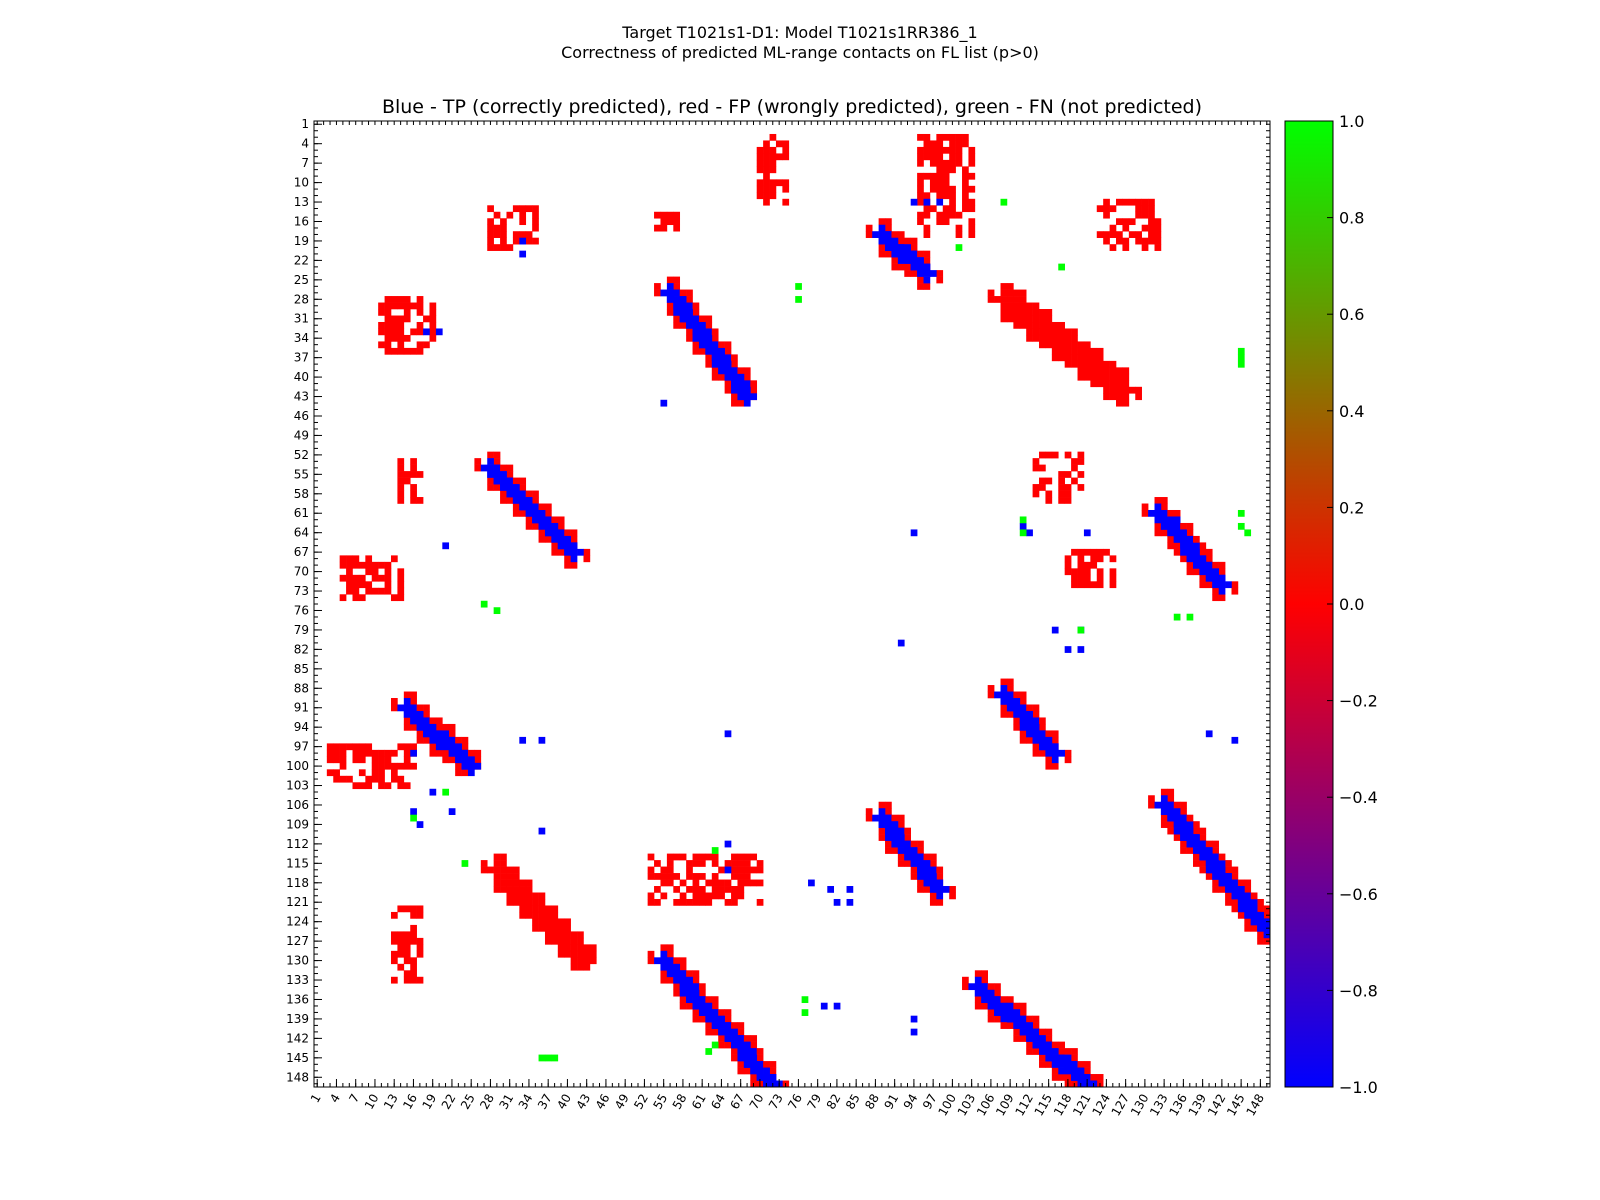 This screenshot has width=1600, height=1200. What do you see at coordinates (487, 1102) in the screenshot?
I see `x-tick-label: 28` at bounding box center [487, 1102].